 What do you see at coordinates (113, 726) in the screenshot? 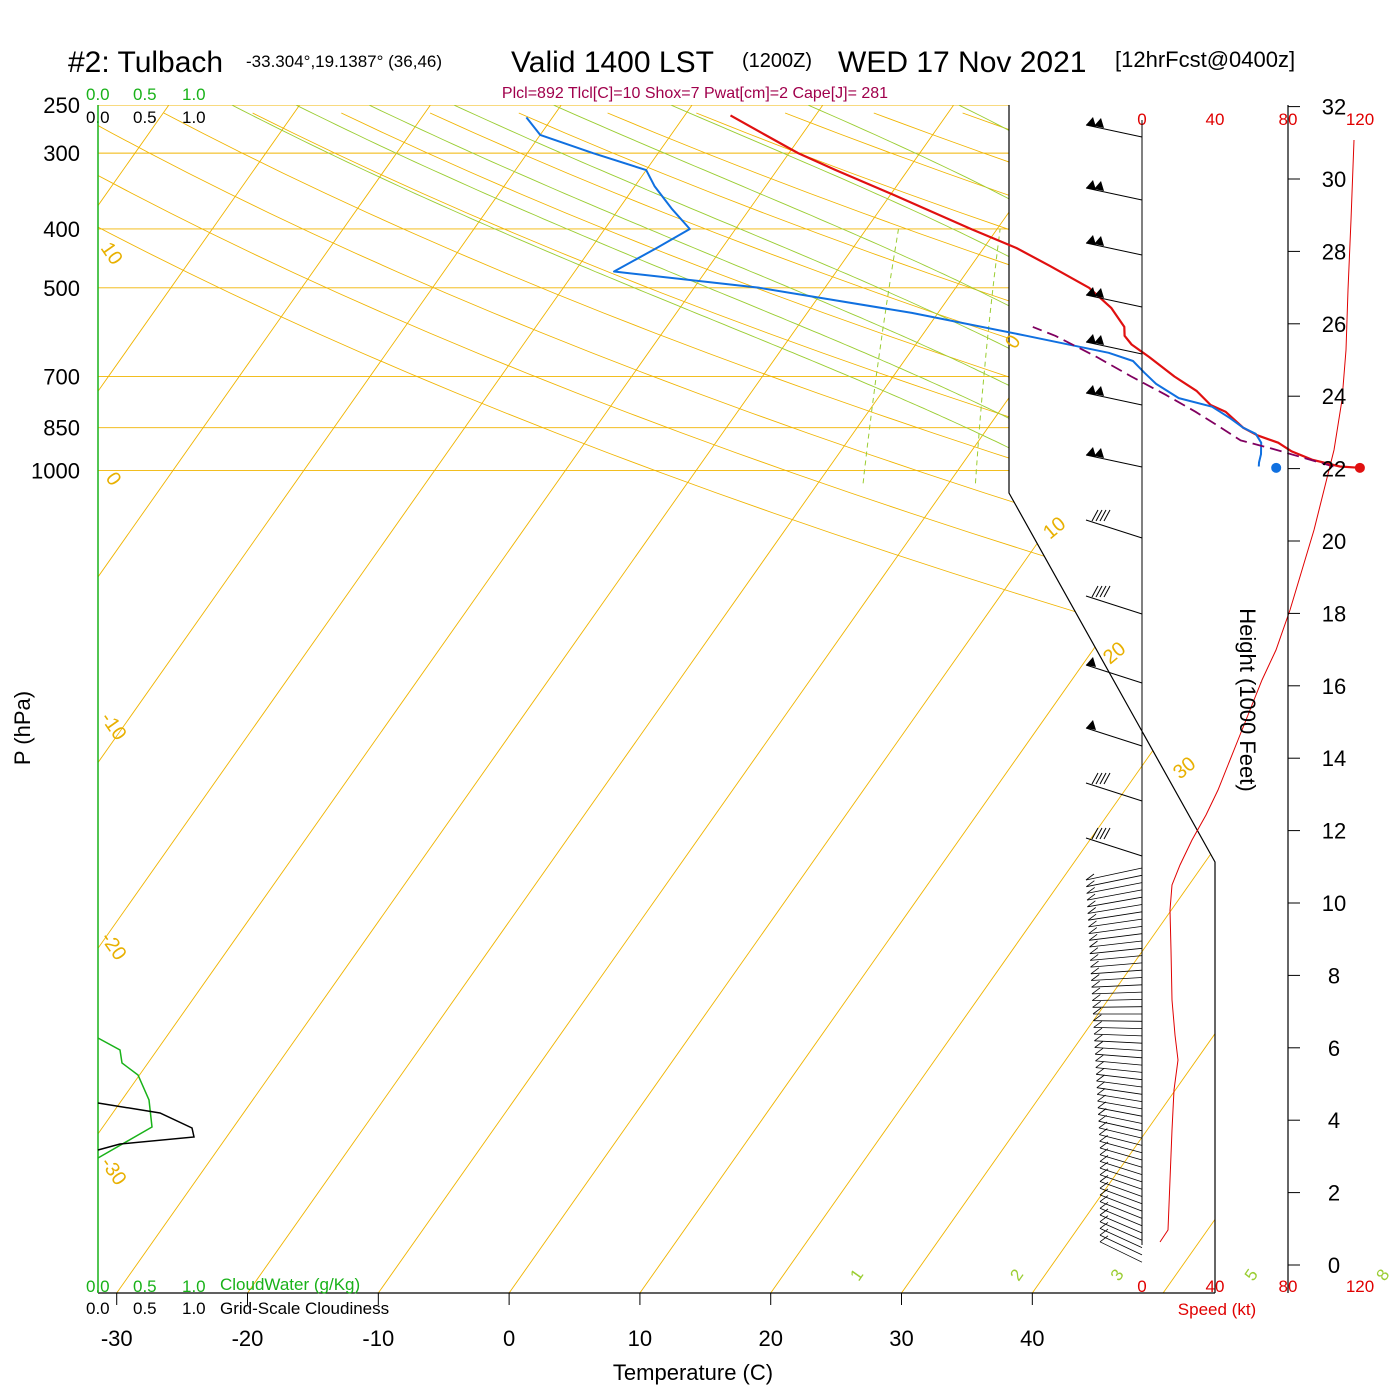
I see `isotherm-label-2: -10` at bounding box center [113, 726].